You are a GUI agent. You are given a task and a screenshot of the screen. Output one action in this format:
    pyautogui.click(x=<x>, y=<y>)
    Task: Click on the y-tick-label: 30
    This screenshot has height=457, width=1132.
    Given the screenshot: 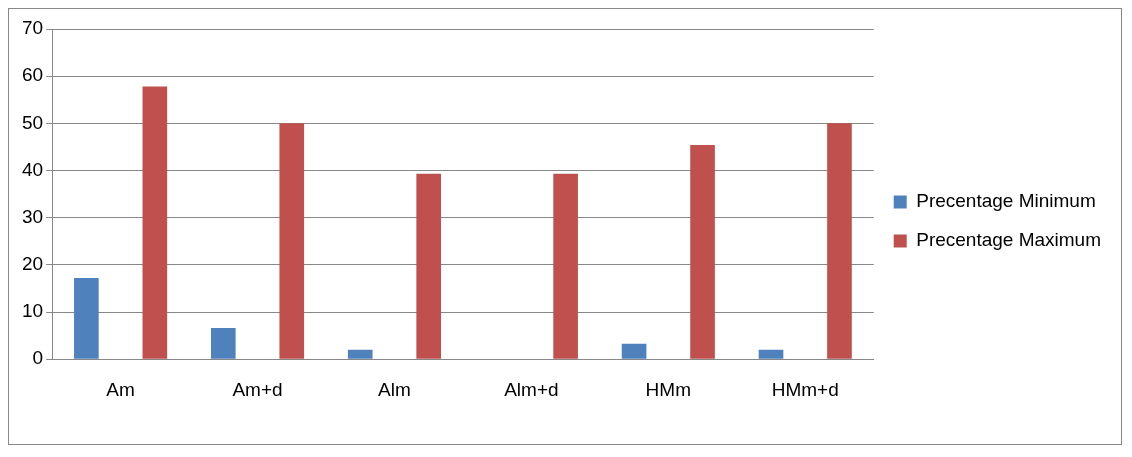 What is the action you would take?
    pyautogui.click(x=32, y=216)
    